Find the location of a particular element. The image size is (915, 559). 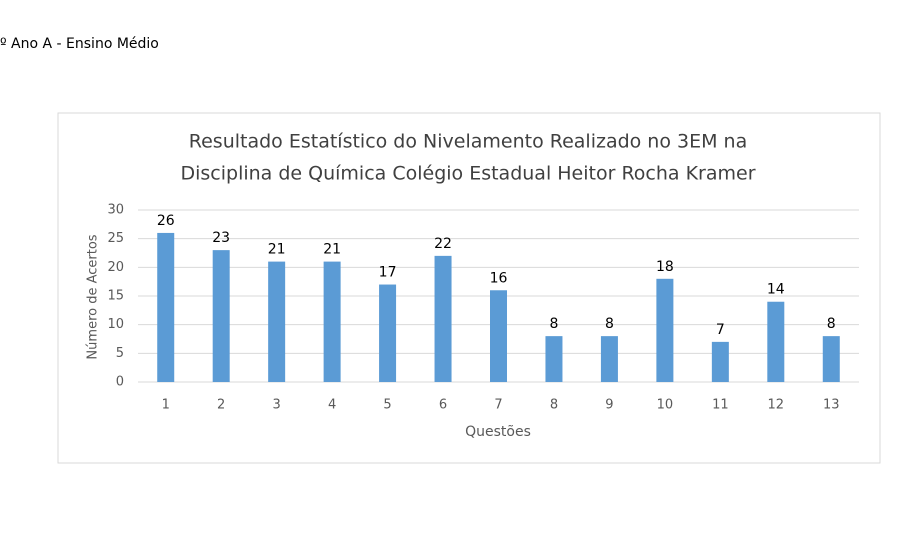

header-text: º Ano A - Ensino Médio is located at coordinates (79, 44).